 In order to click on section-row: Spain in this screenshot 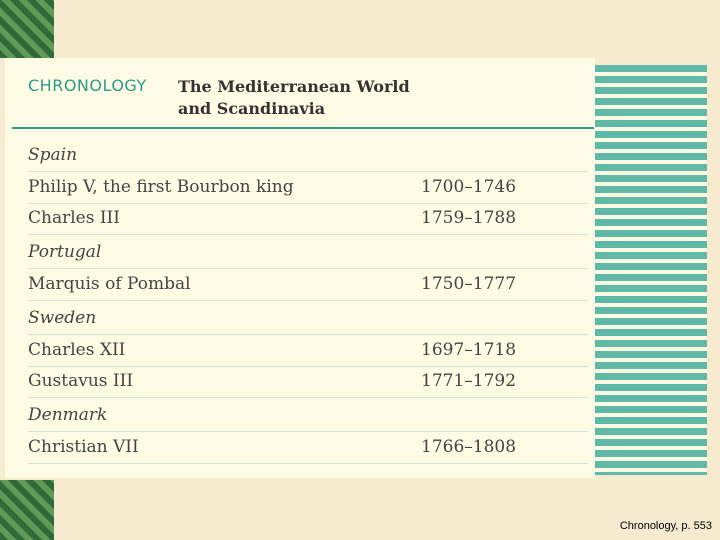, I will do `click(308, 156)`.